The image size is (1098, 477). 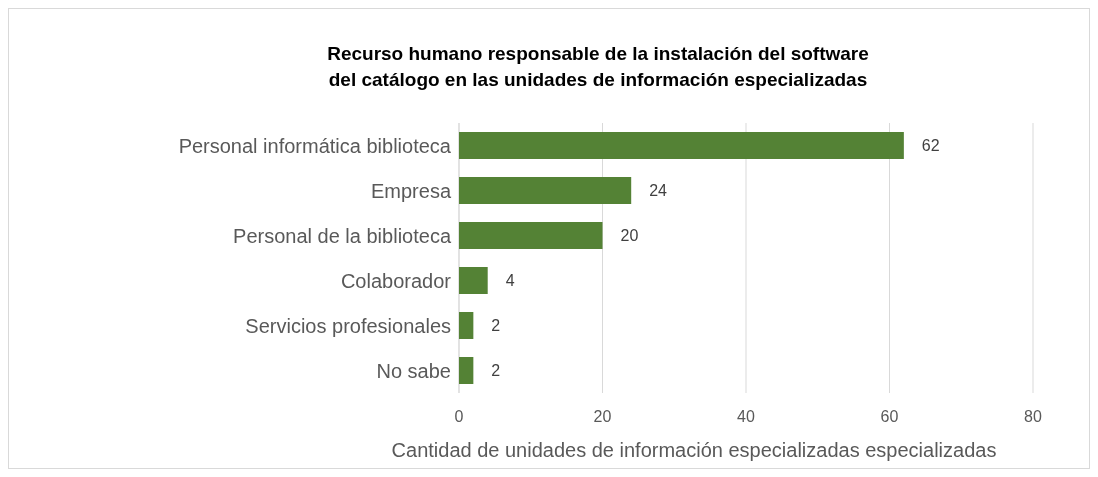 What do you see at coordinates (602, 416) in the screenshot?
I see `x-tick-label: 20` at bounding box center [602, 416].